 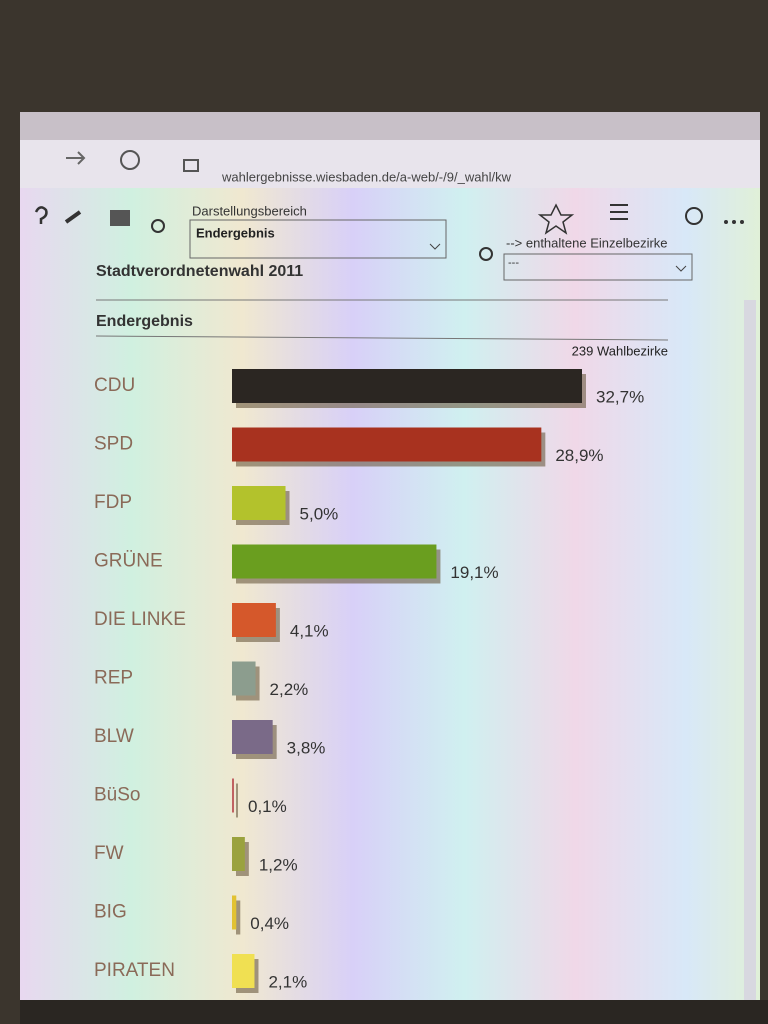 I want to click on feedback-button, so click(x=694, y=216).